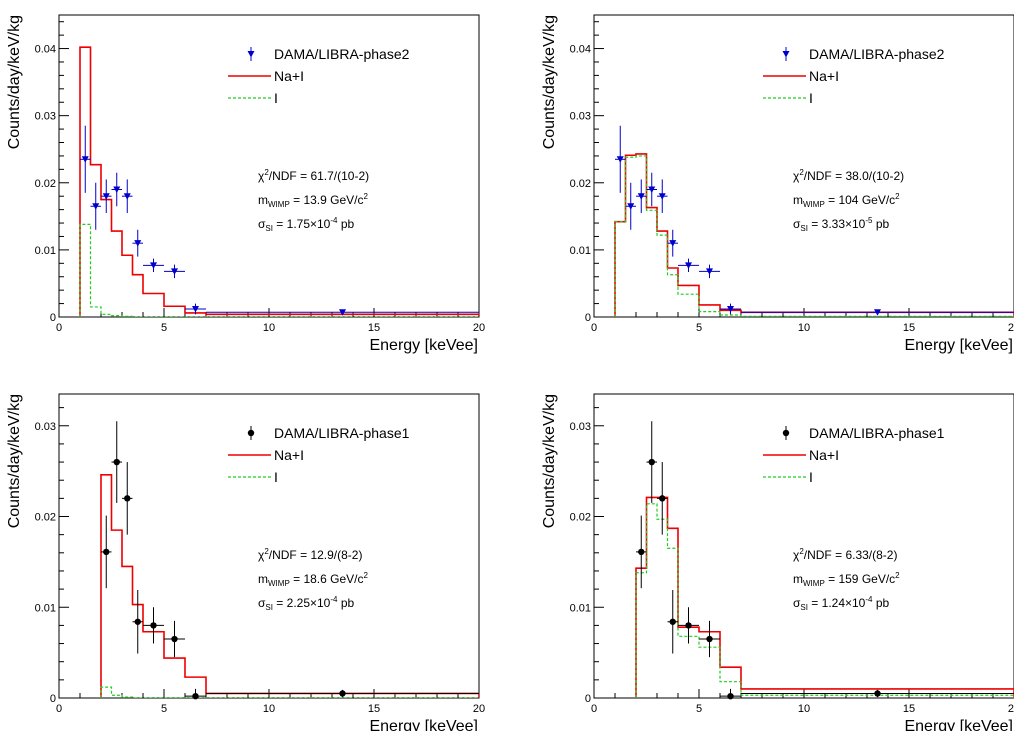 The image size is (1014, 731). I want to click on chi2-label: χ2/NDF = 12.9/(8-2), so click(310, 554).